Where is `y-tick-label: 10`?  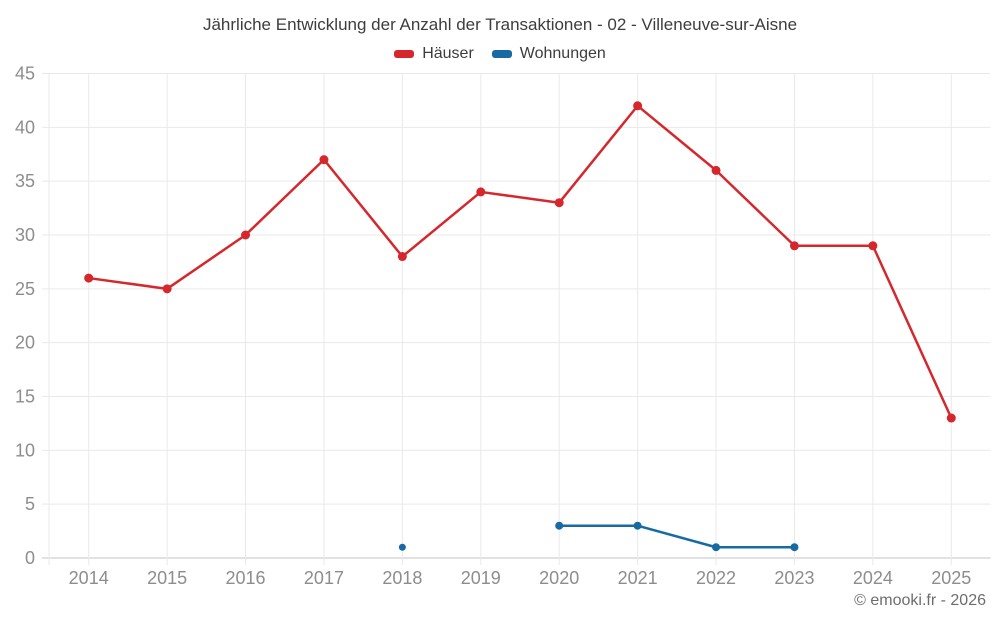
y-tick-label: 10 is located at coordinates (25, 450).